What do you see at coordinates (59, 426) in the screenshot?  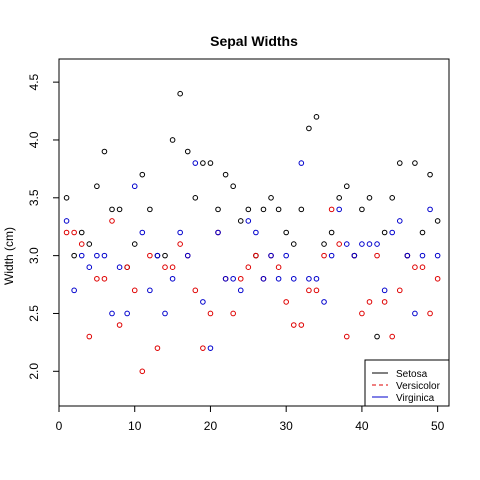 I see `x-tick-label: 0` at bounding box center [59, 426].